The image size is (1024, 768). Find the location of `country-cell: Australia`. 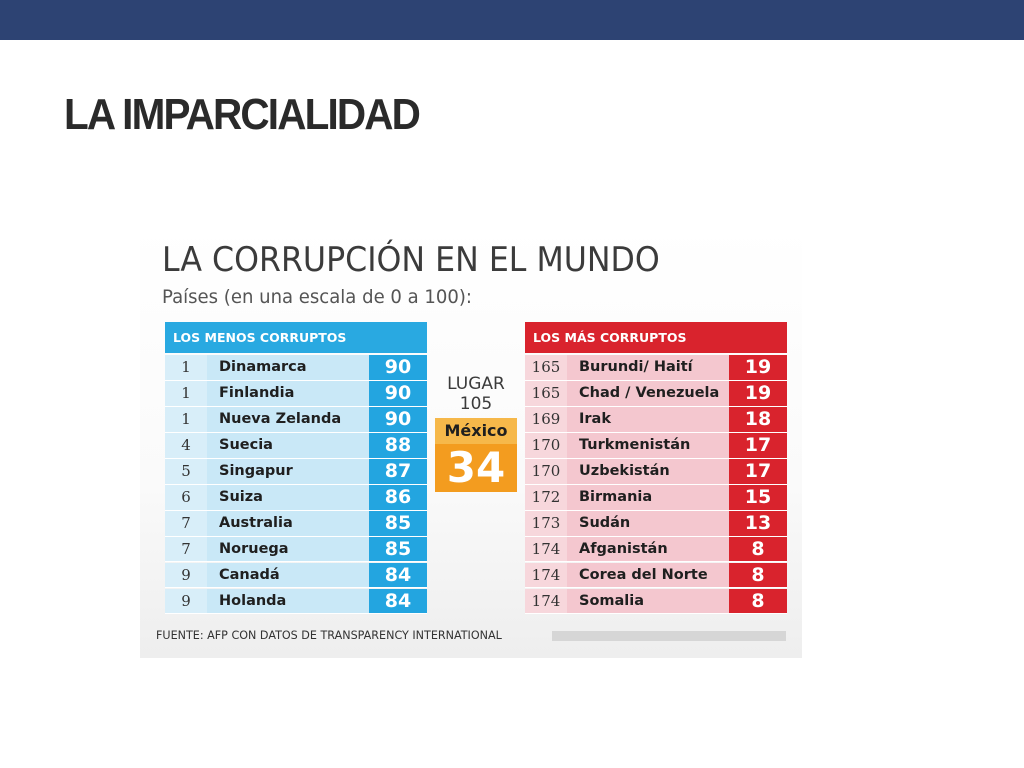

country-cell: Australia is located at coordinates (288, 523).